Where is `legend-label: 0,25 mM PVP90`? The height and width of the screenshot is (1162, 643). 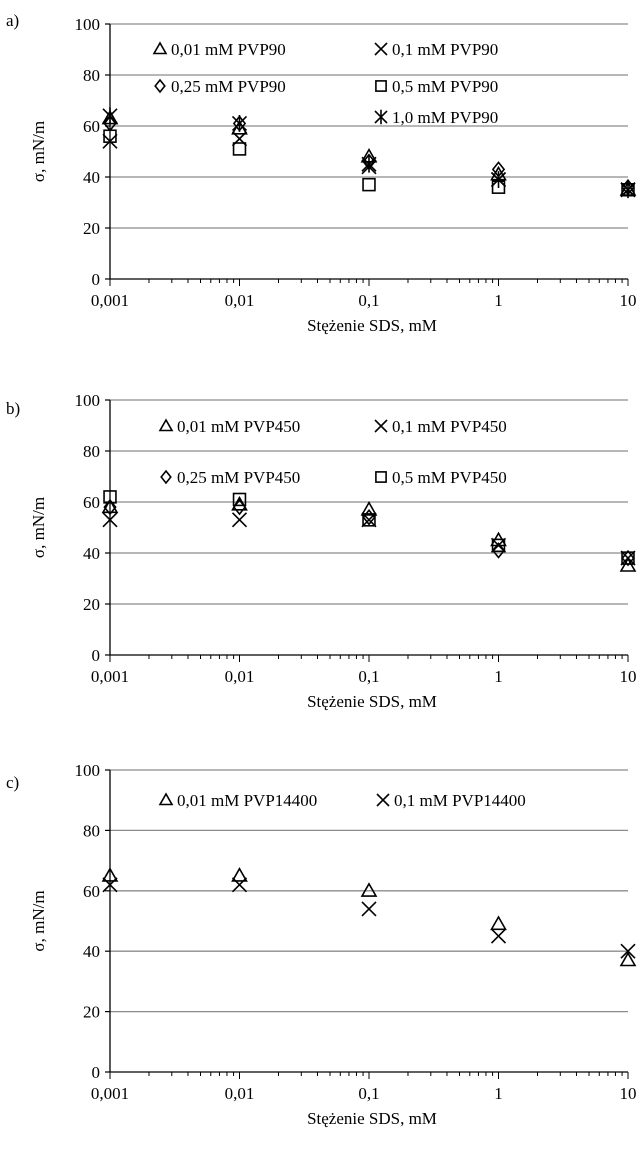
legend-label: 0,25 mM PVP90 is located at coordinates (228, 86).